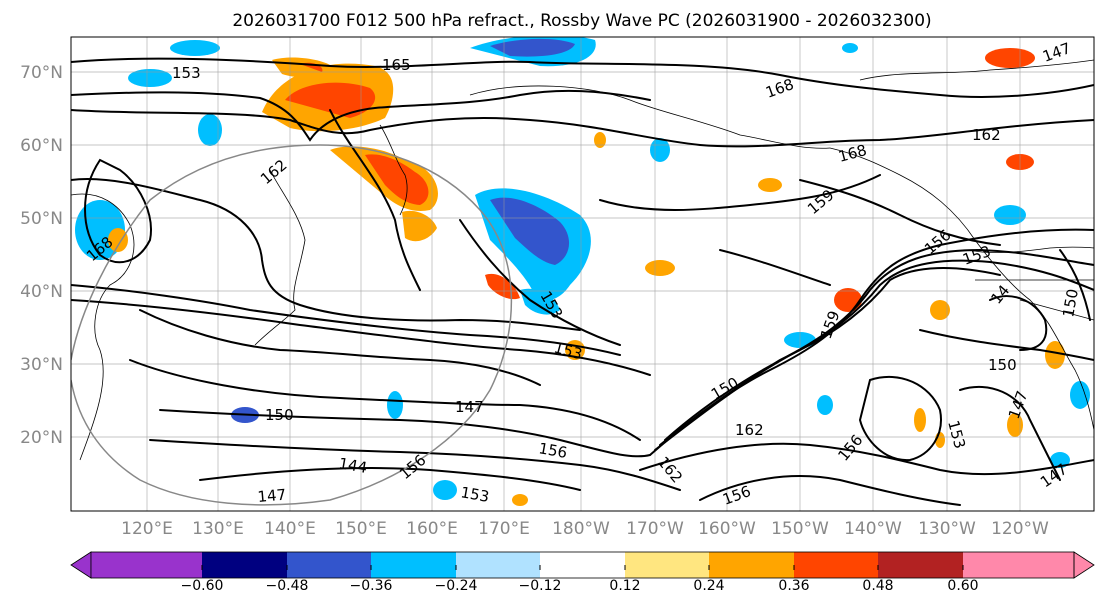 This screenshot has height=608, width=1105. What do you see at coordinates (371, 586) in the screenshot?
I see `colorbar-tick-label: −0.36` at bounding box center [371, 586].